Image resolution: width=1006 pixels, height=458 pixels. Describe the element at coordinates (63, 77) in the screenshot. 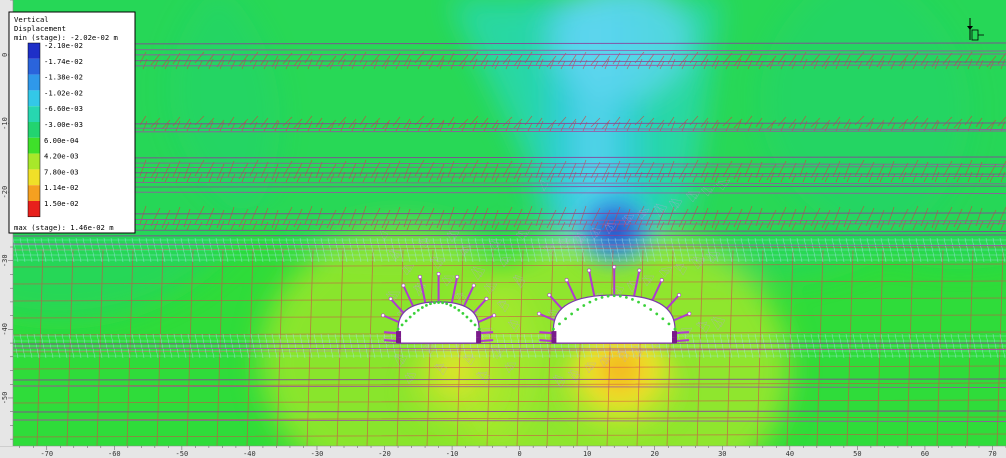

I see `legend-entry-label: -1.38e-02` at that location.